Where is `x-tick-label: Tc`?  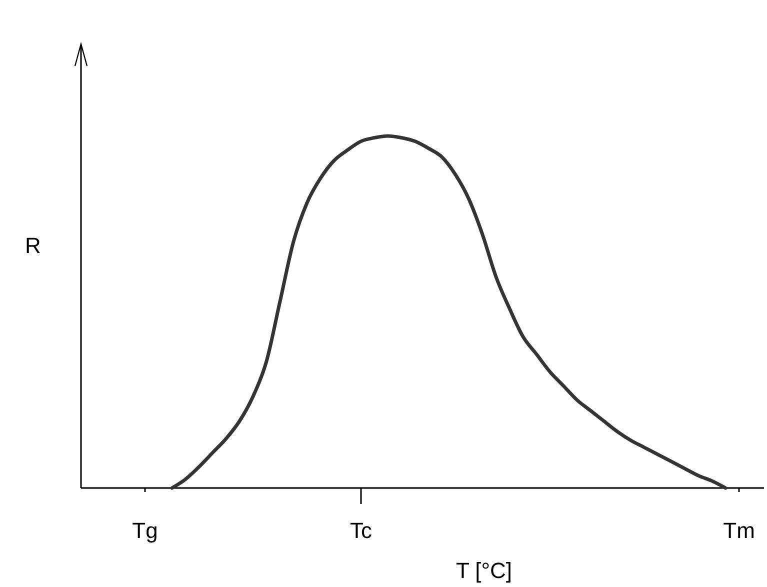 x-tick-label: Tc is located at coordinates (361, 530).